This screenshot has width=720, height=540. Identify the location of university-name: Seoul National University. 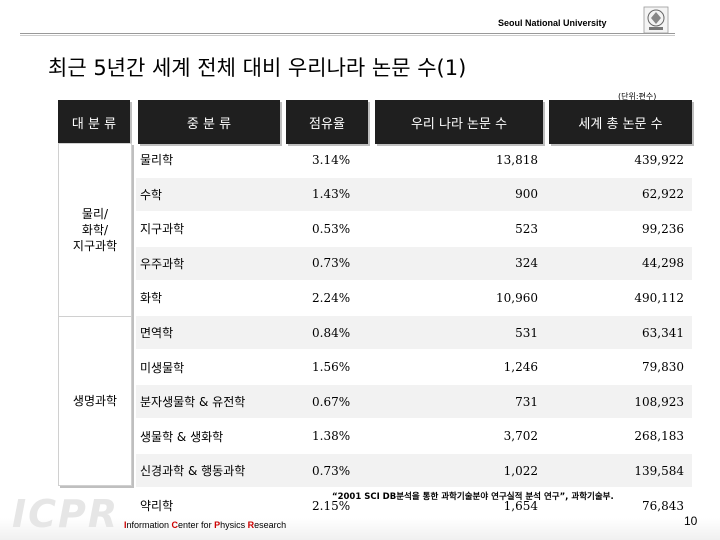
(552, 23).